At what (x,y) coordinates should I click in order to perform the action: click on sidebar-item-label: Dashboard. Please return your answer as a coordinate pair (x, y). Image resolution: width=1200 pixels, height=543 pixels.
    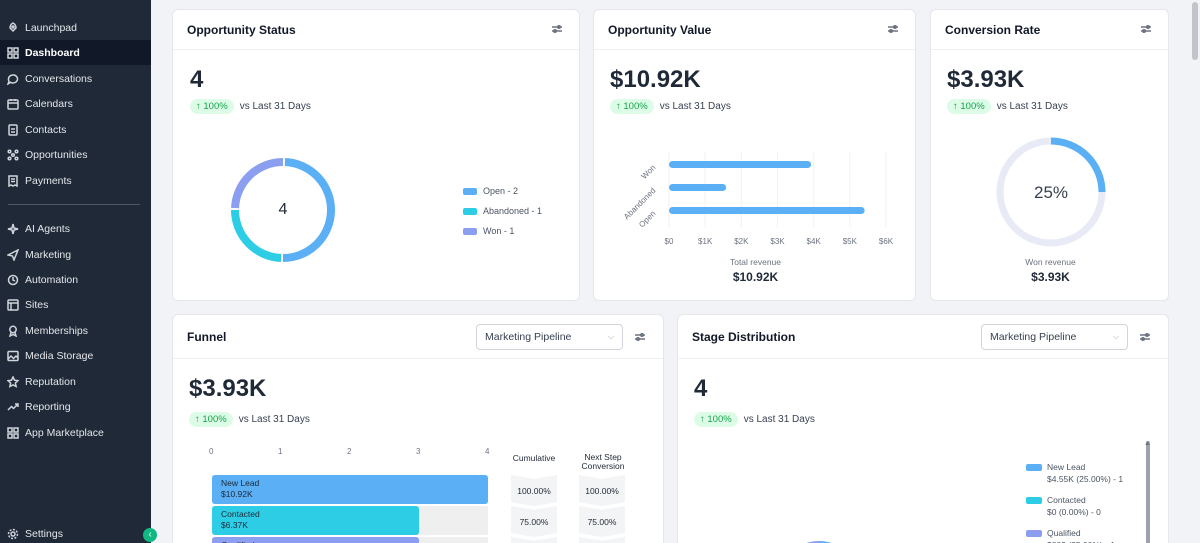
    Looking at the image, I should click on (52, 52).